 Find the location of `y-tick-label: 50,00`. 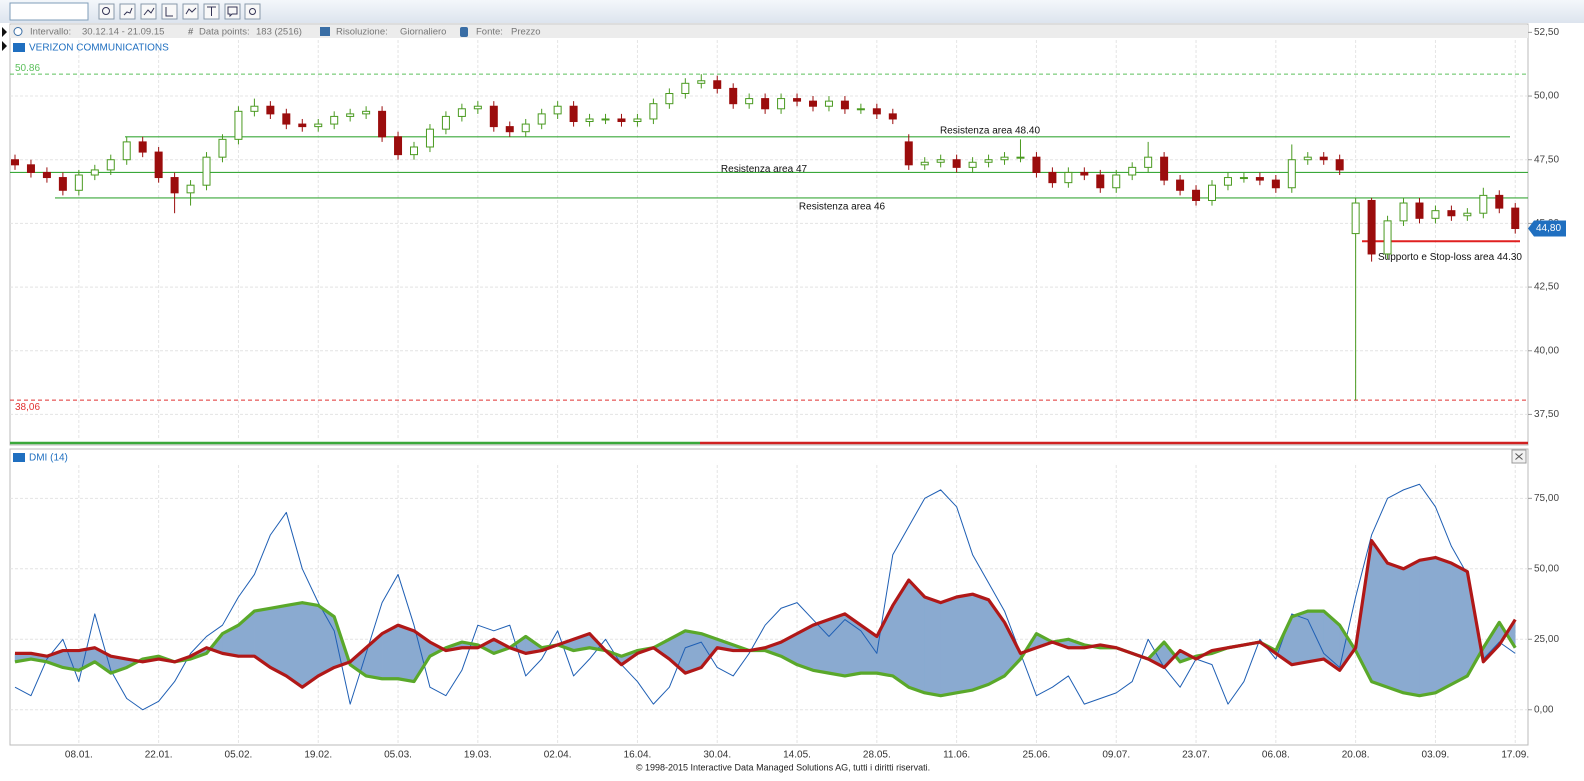

y-tick-label: 50,00 is located at coordinates (1546, 568).